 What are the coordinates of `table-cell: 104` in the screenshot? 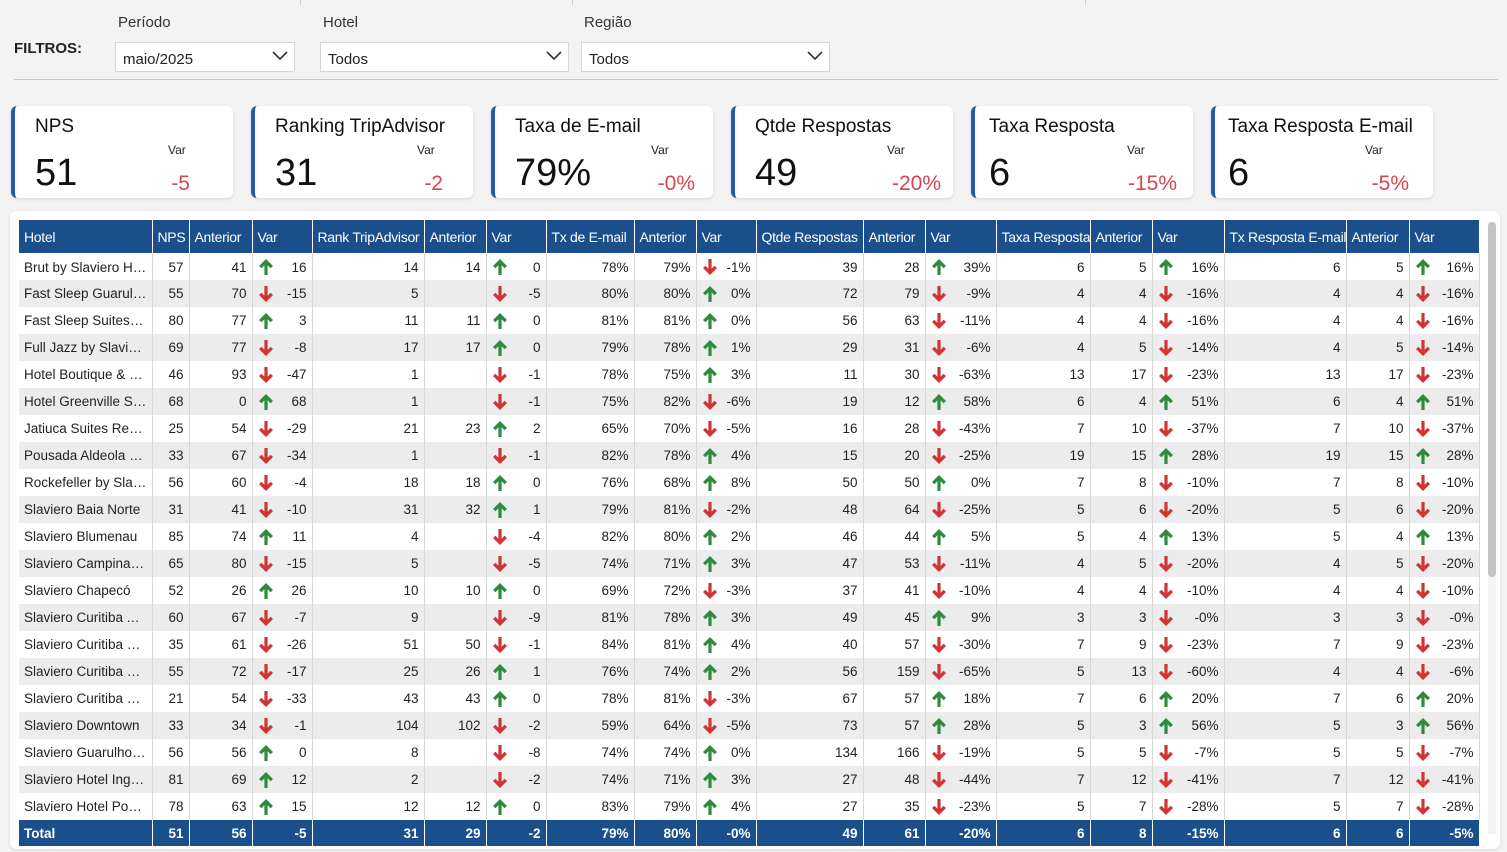 It's located at (368, 725).